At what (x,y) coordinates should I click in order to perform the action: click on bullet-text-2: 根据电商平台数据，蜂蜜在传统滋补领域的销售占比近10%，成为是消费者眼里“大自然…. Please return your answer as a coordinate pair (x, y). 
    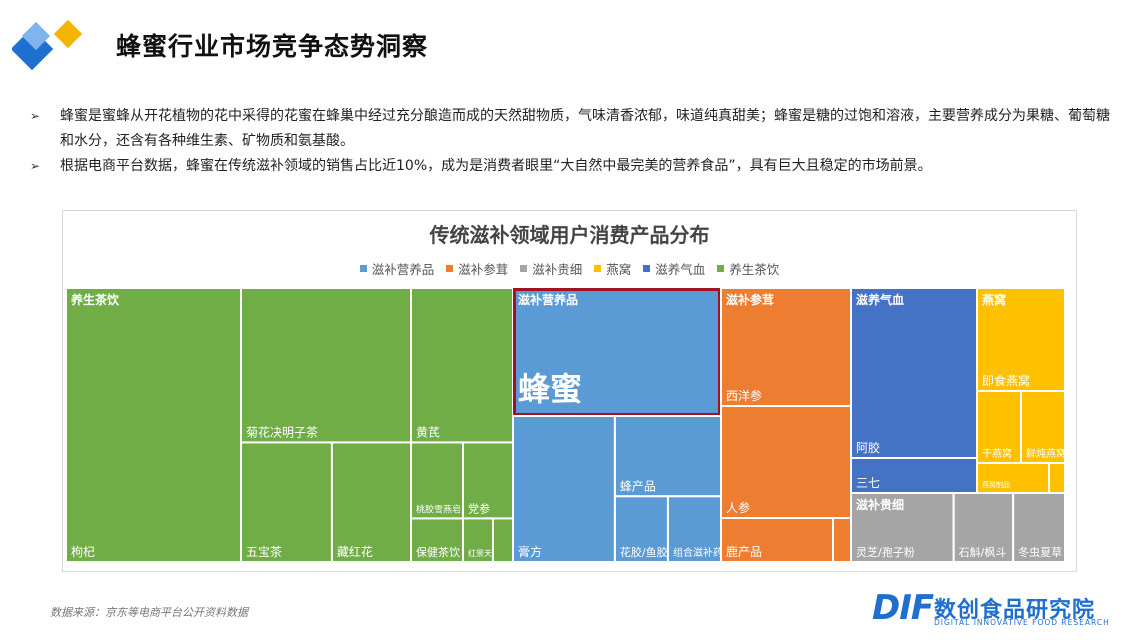
    Looking at the image, I should click on (496, 166).